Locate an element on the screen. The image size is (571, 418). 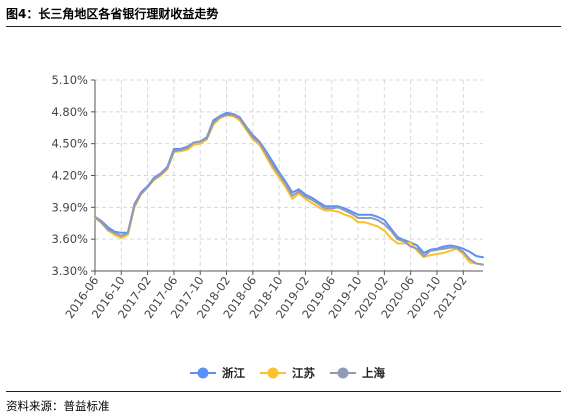
legend-label: 江苏 is located at coordinates (303, 373).